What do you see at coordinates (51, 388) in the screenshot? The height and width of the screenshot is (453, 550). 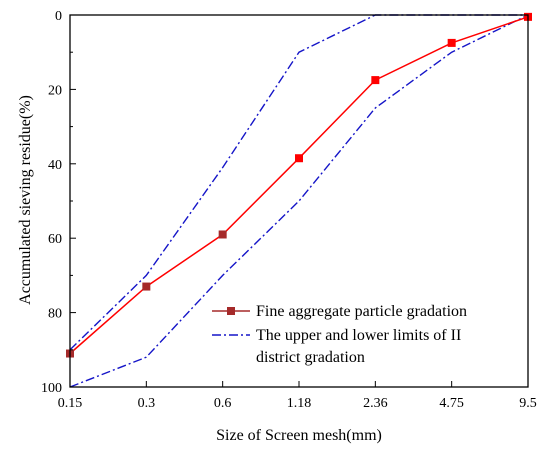 I see `y-tick-label: 100` at bounding box center [51, 388].